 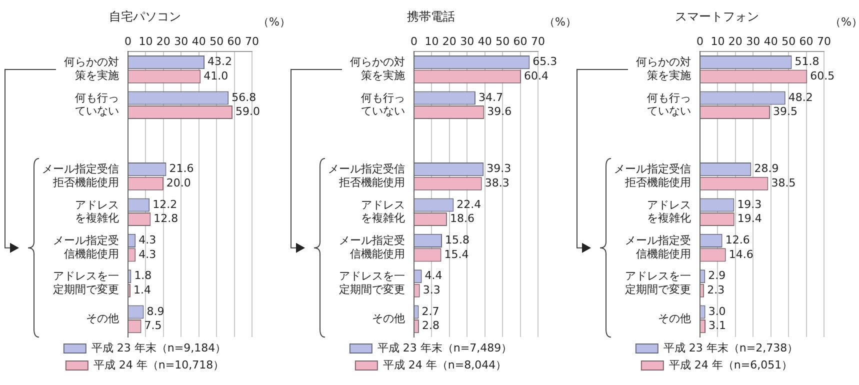 What do you see at coordinates (749, 204) in the screenshot?
I see `data-label: 19.3` at bounding box center [749, 204].